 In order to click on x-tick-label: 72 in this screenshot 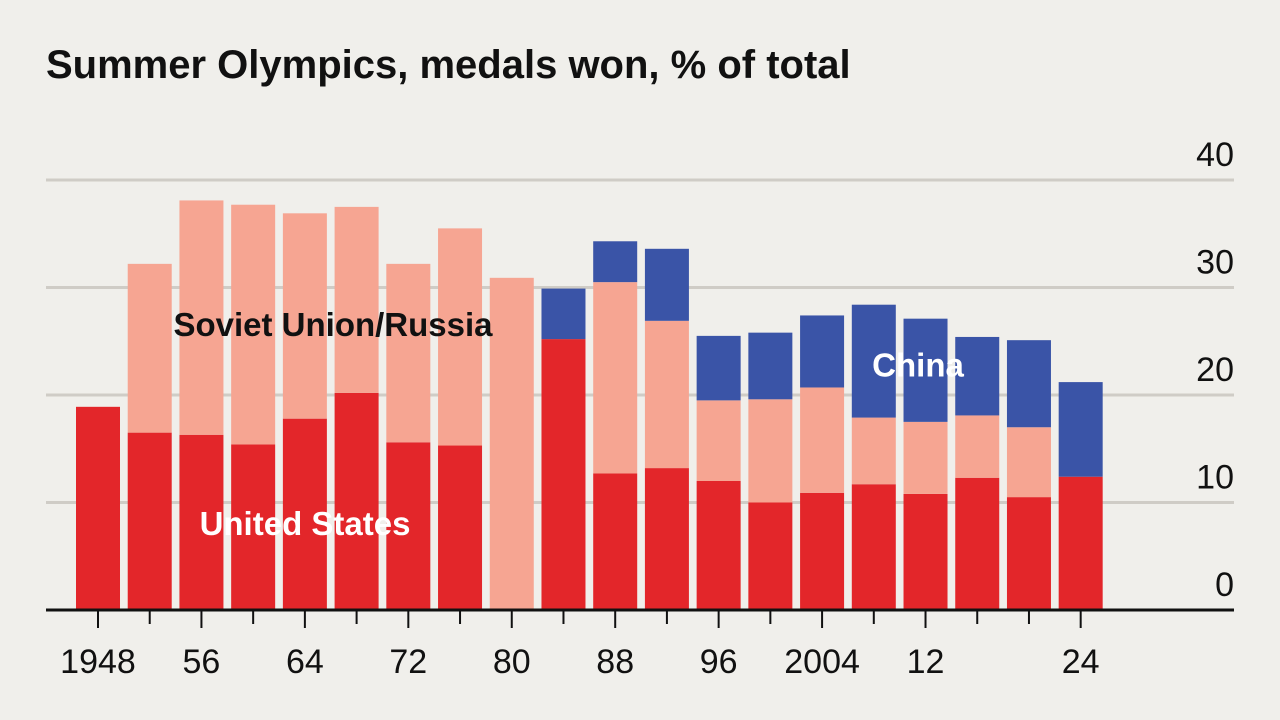, I will do `click(408, 662)`.